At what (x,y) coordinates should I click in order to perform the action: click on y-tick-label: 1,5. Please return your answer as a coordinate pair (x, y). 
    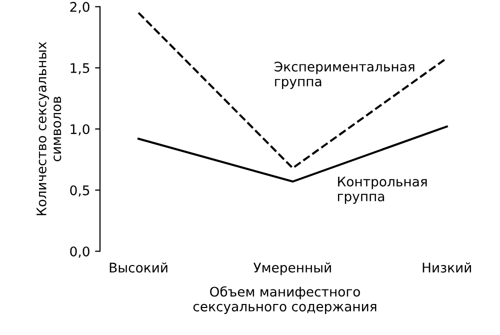
    Looking at the image, I should click on (80, 68).